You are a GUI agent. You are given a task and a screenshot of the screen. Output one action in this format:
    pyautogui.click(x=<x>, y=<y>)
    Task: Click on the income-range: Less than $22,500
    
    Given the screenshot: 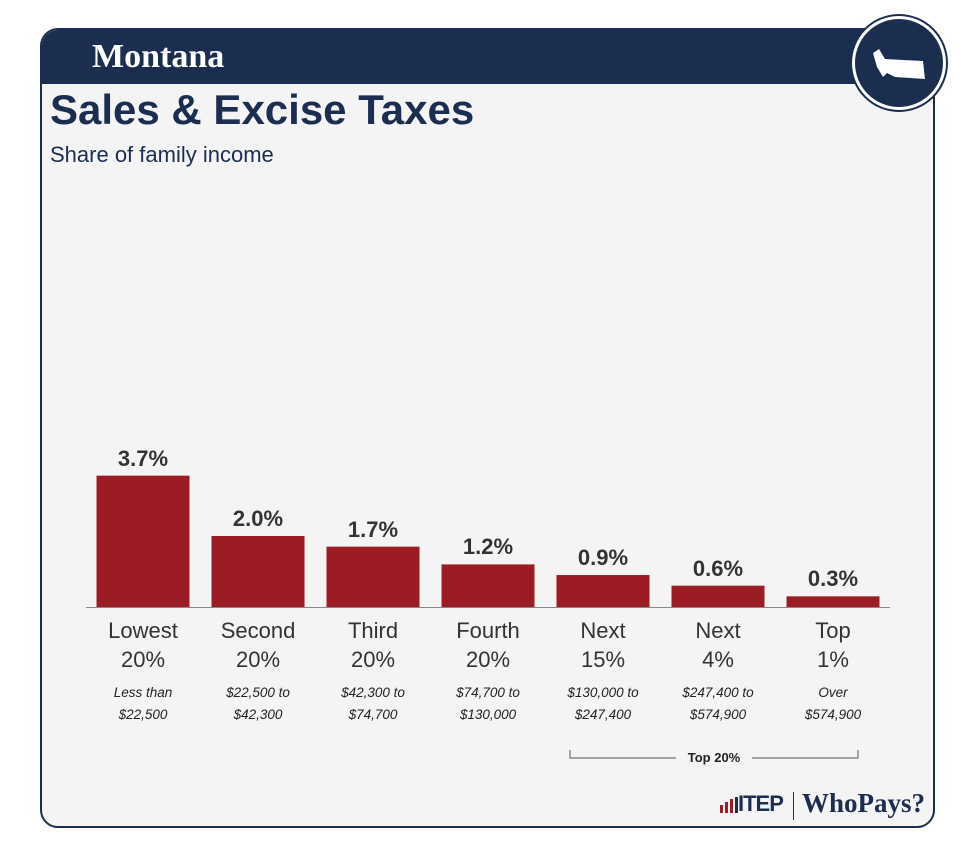 What is the action you would take?
    pyautogui.click(x=143, y=703)
    